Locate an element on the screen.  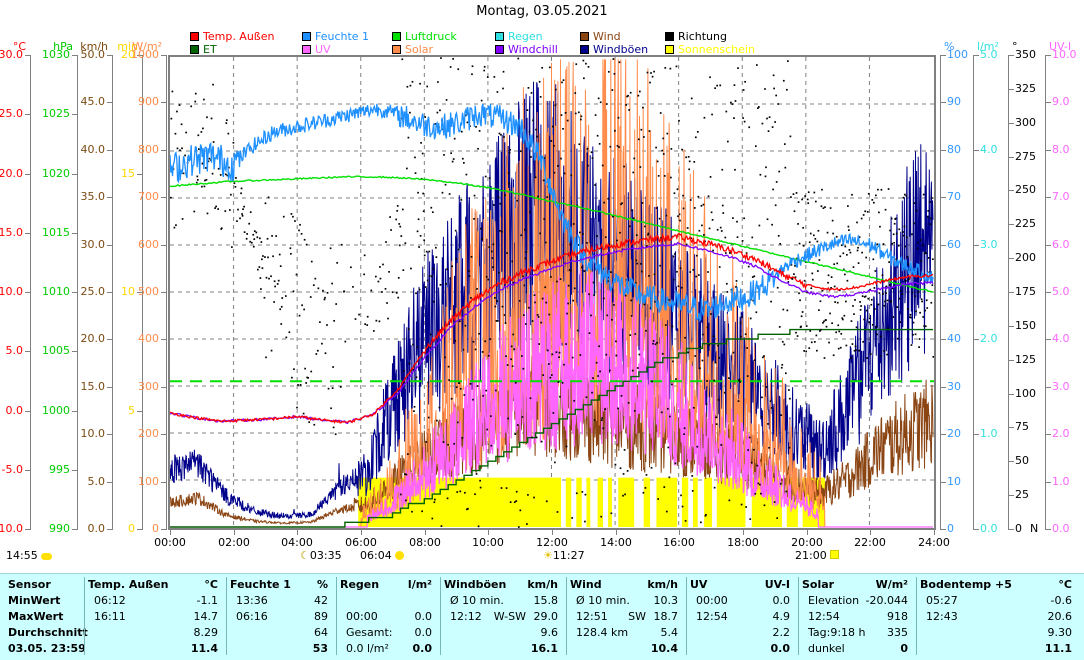
table-cell-value: 11.1 is located at coordinates (1058, 648).